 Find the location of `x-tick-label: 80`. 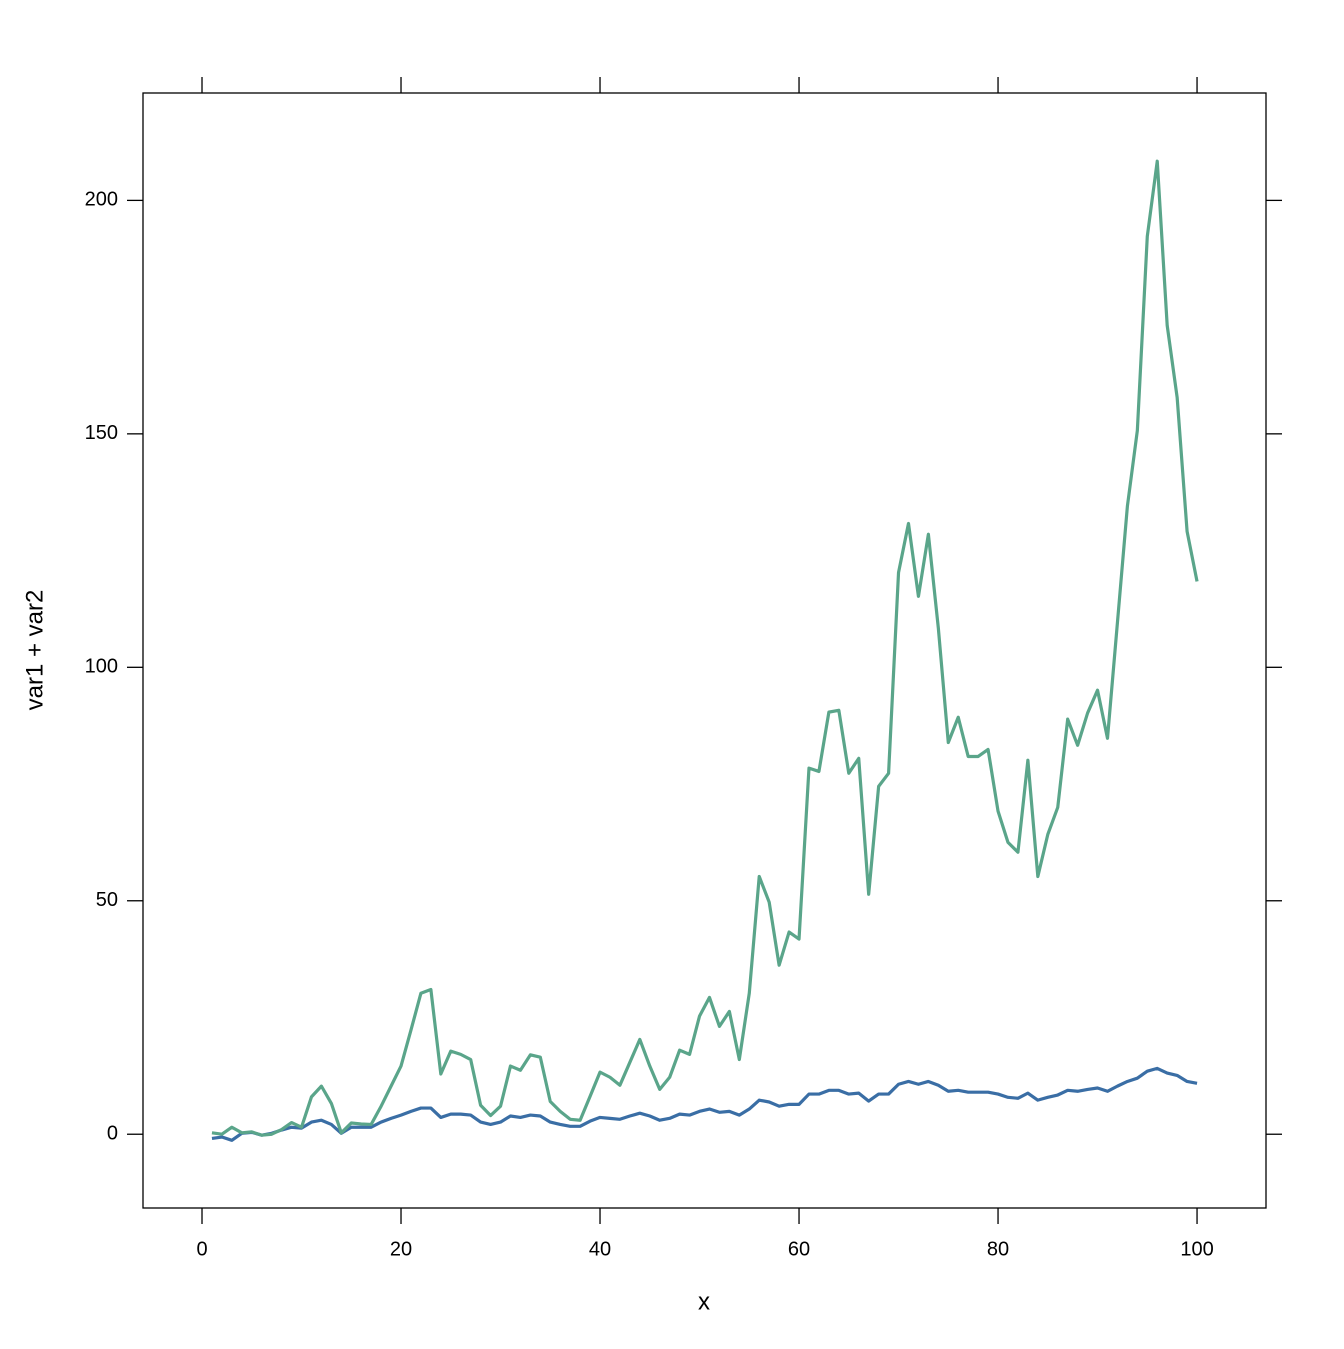

x-tick-label: 80 is located at coordinates (998, 1249).